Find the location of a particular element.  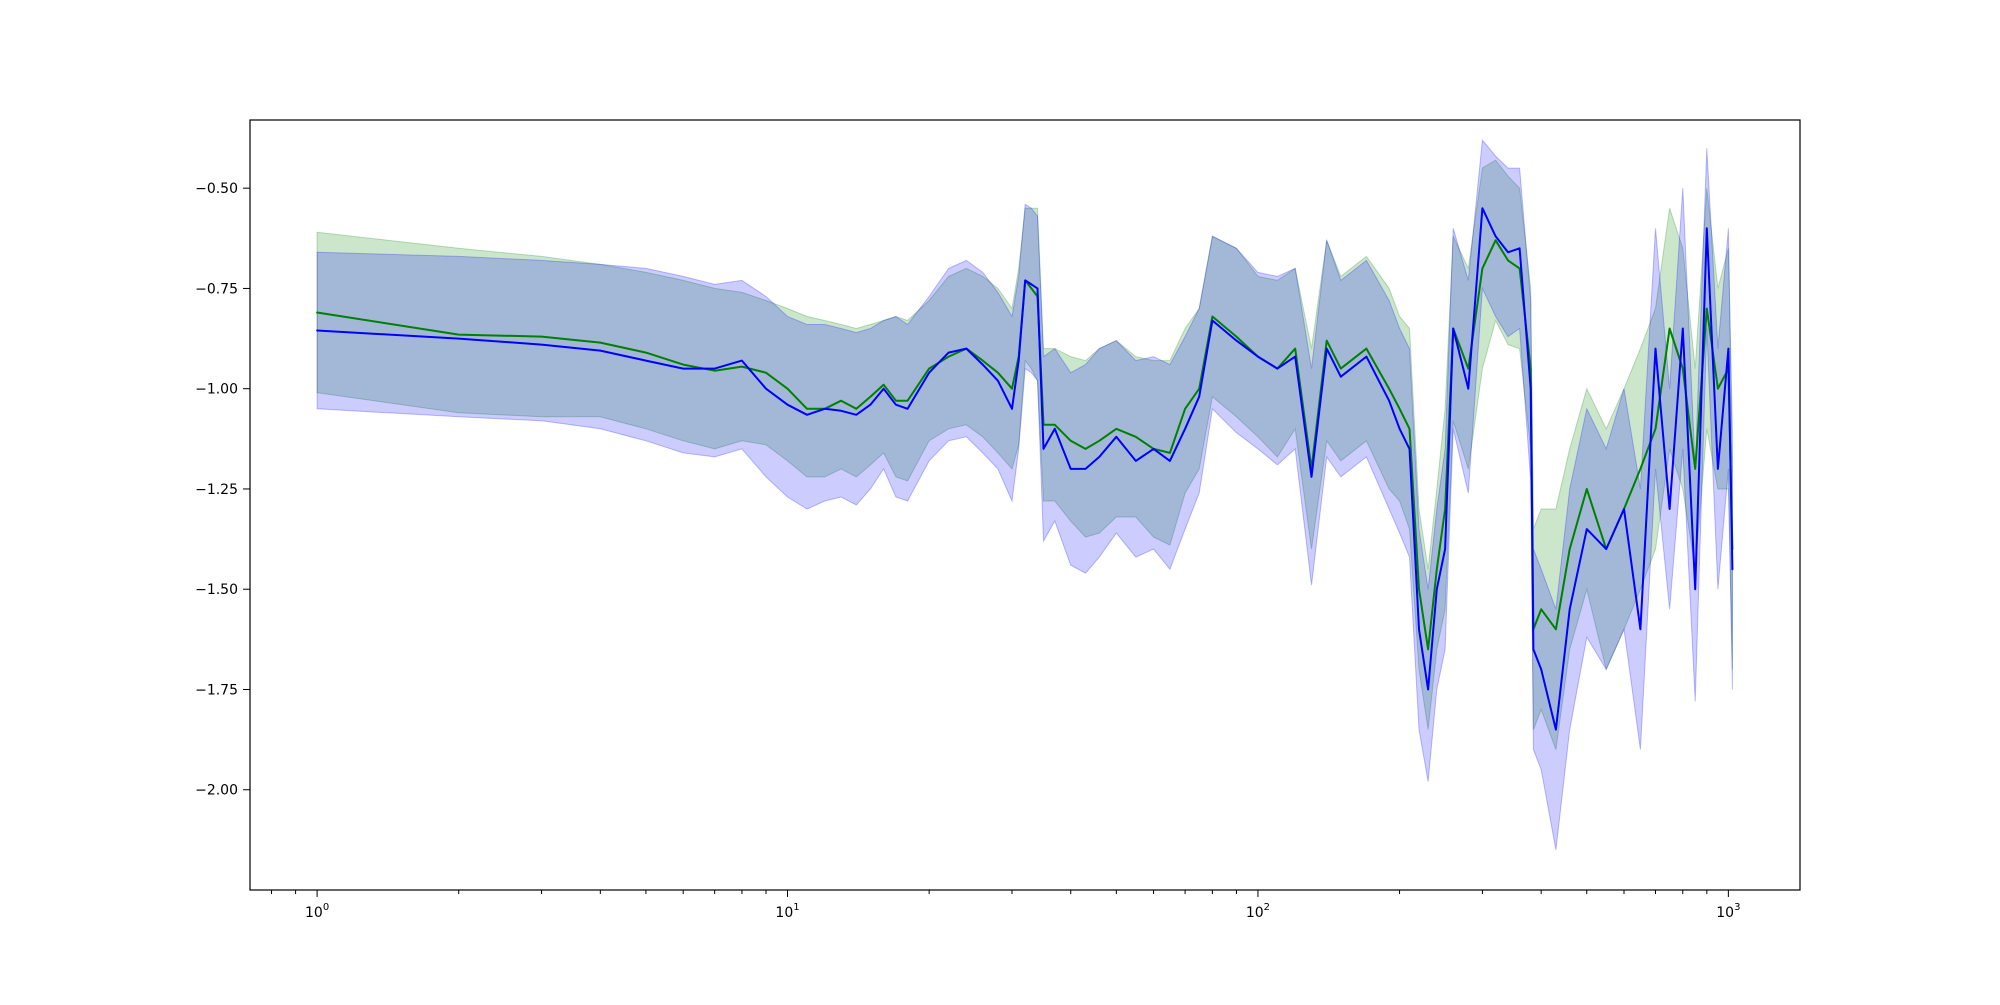

y-tick-label: −0.50 is located at coordinates (216, 189).